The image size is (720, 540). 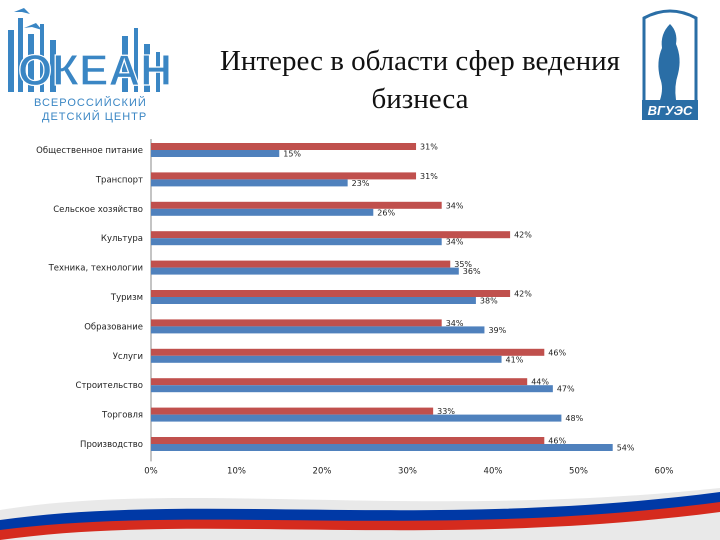 What do you see at coordinates (122, 239) in the screenshot?
I see `category-label: Культура` at bounding box center [122, 239].